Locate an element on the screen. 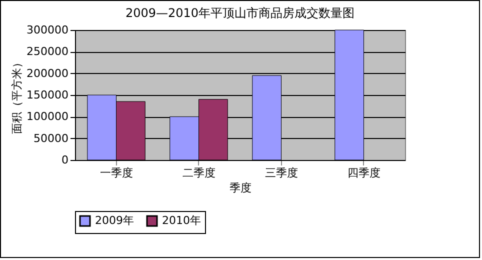 This screenshot has height=260, width=482. y-tick-label: 150000 is located at coordinates (47, 95).